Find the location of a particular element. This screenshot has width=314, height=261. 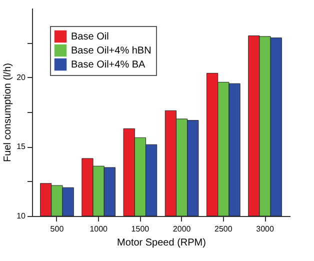

legend-label: Base Oil is located at coordinates (90, 37).